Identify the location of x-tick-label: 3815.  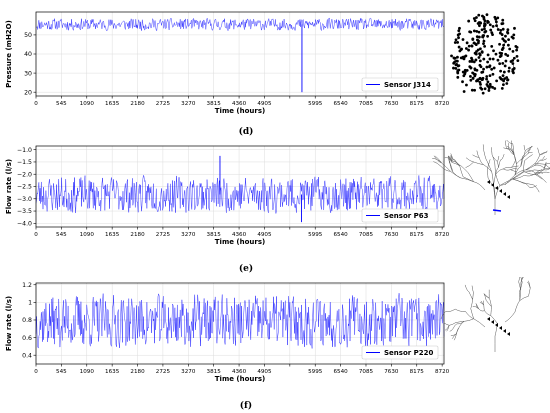
(214, 104).